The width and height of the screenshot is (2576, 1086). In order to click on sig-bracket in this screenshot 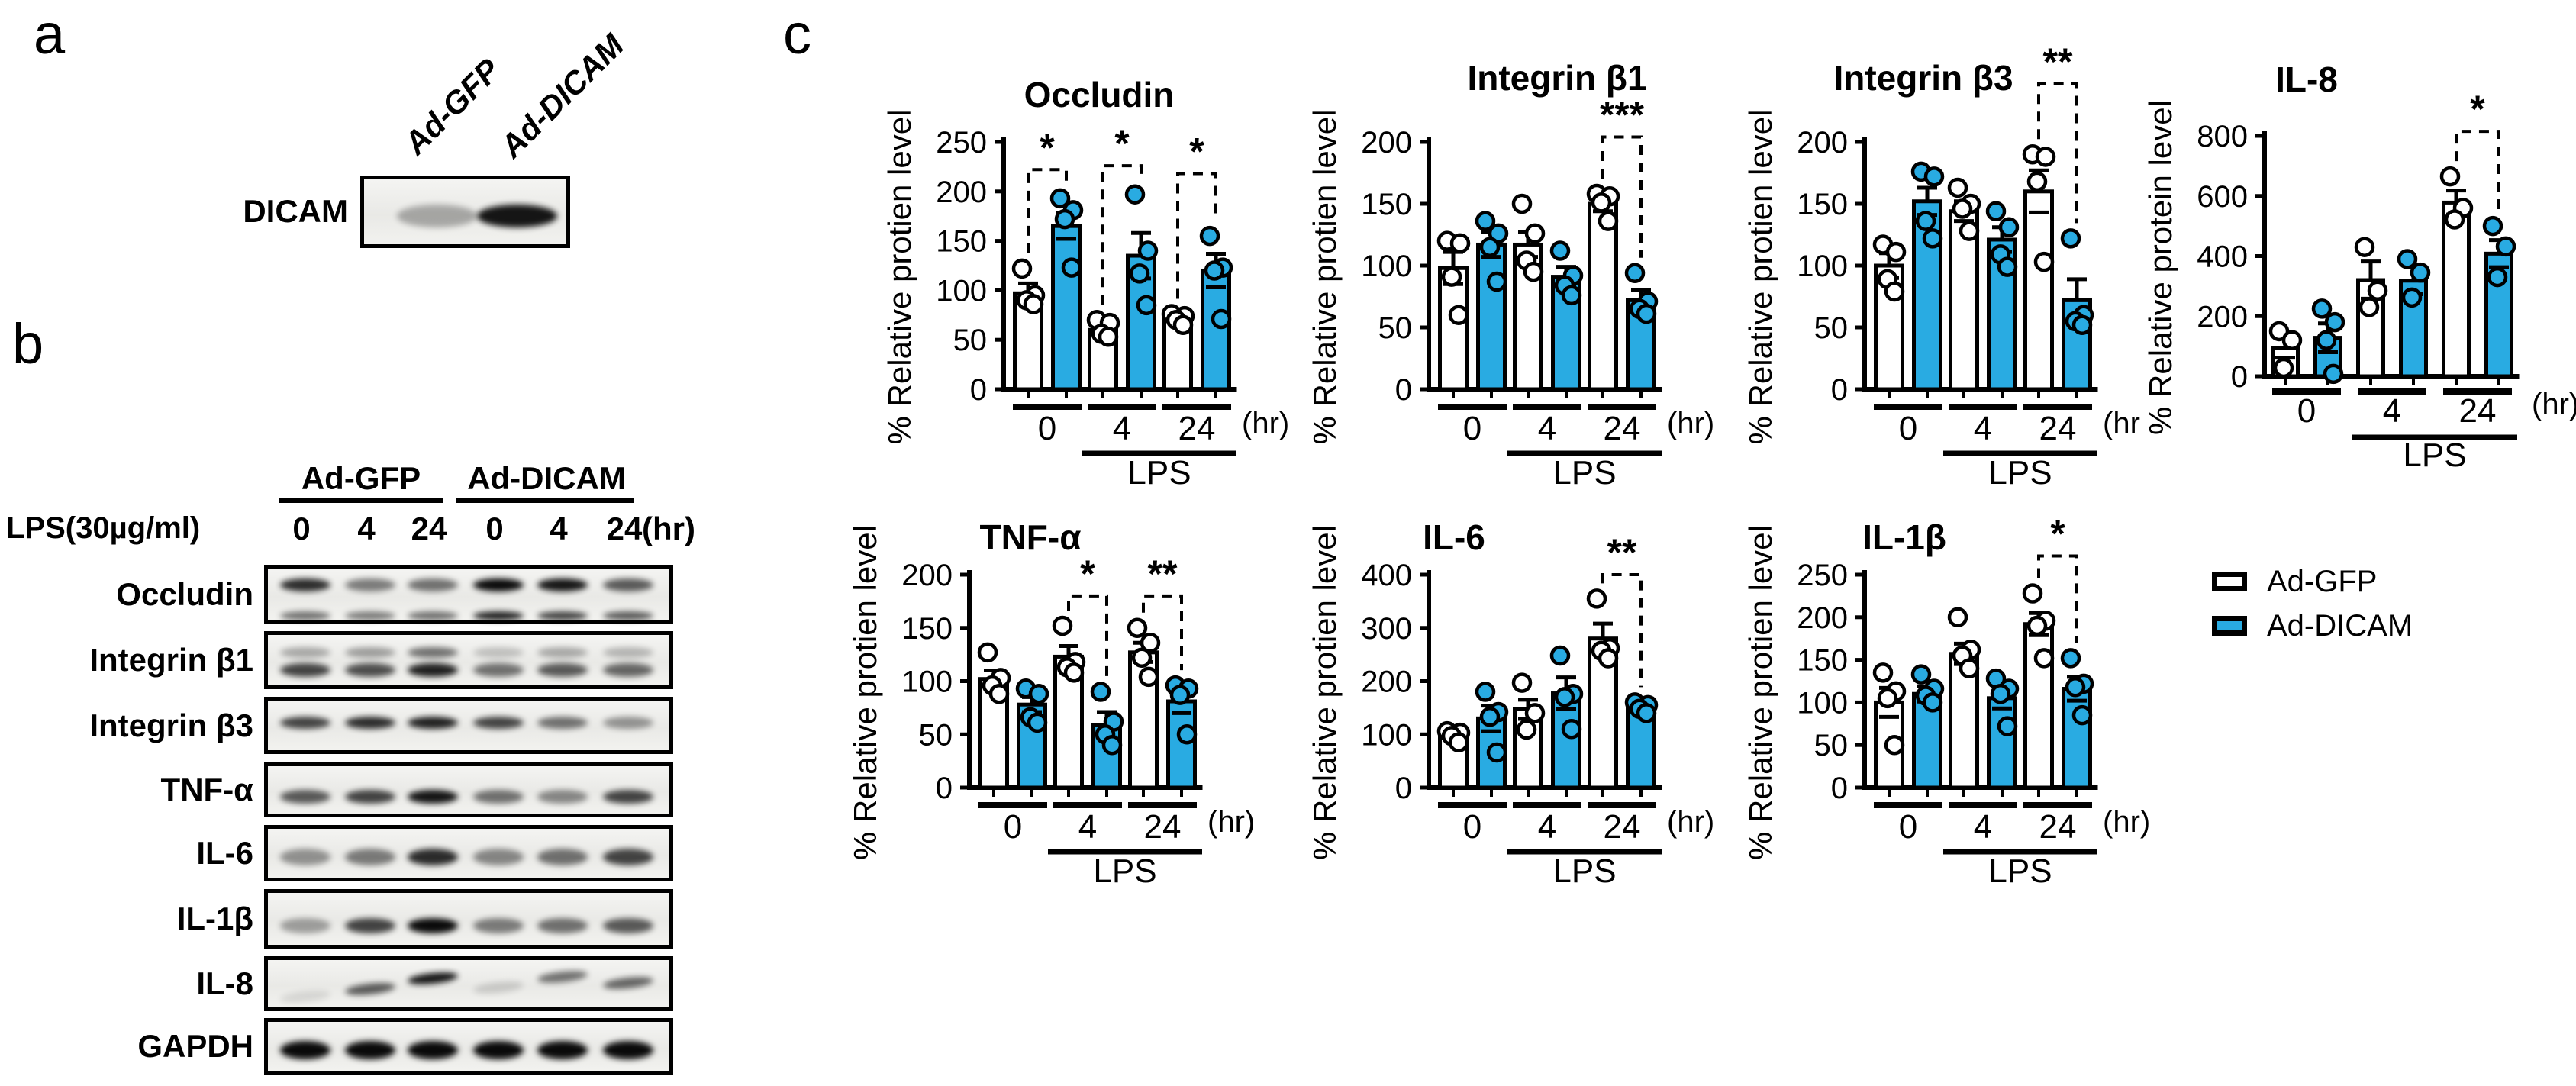, I will do `click(1622, 196)`.